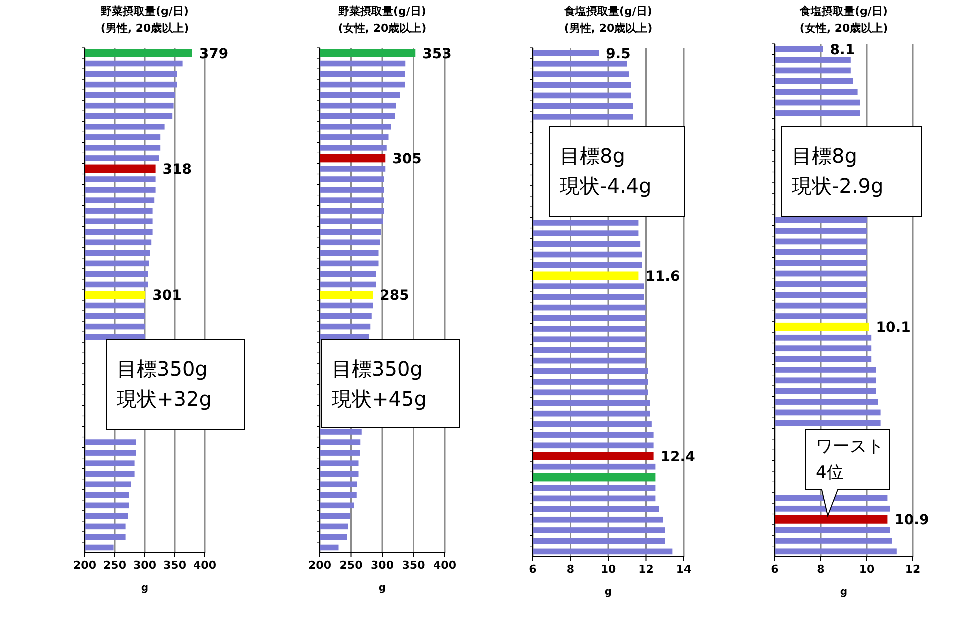 This screenshot has height=620, width=956. What do you see at coordinates (663, 276) in the screenshot?
I see `data-label: 11.6` at bounding box center [663, 276].